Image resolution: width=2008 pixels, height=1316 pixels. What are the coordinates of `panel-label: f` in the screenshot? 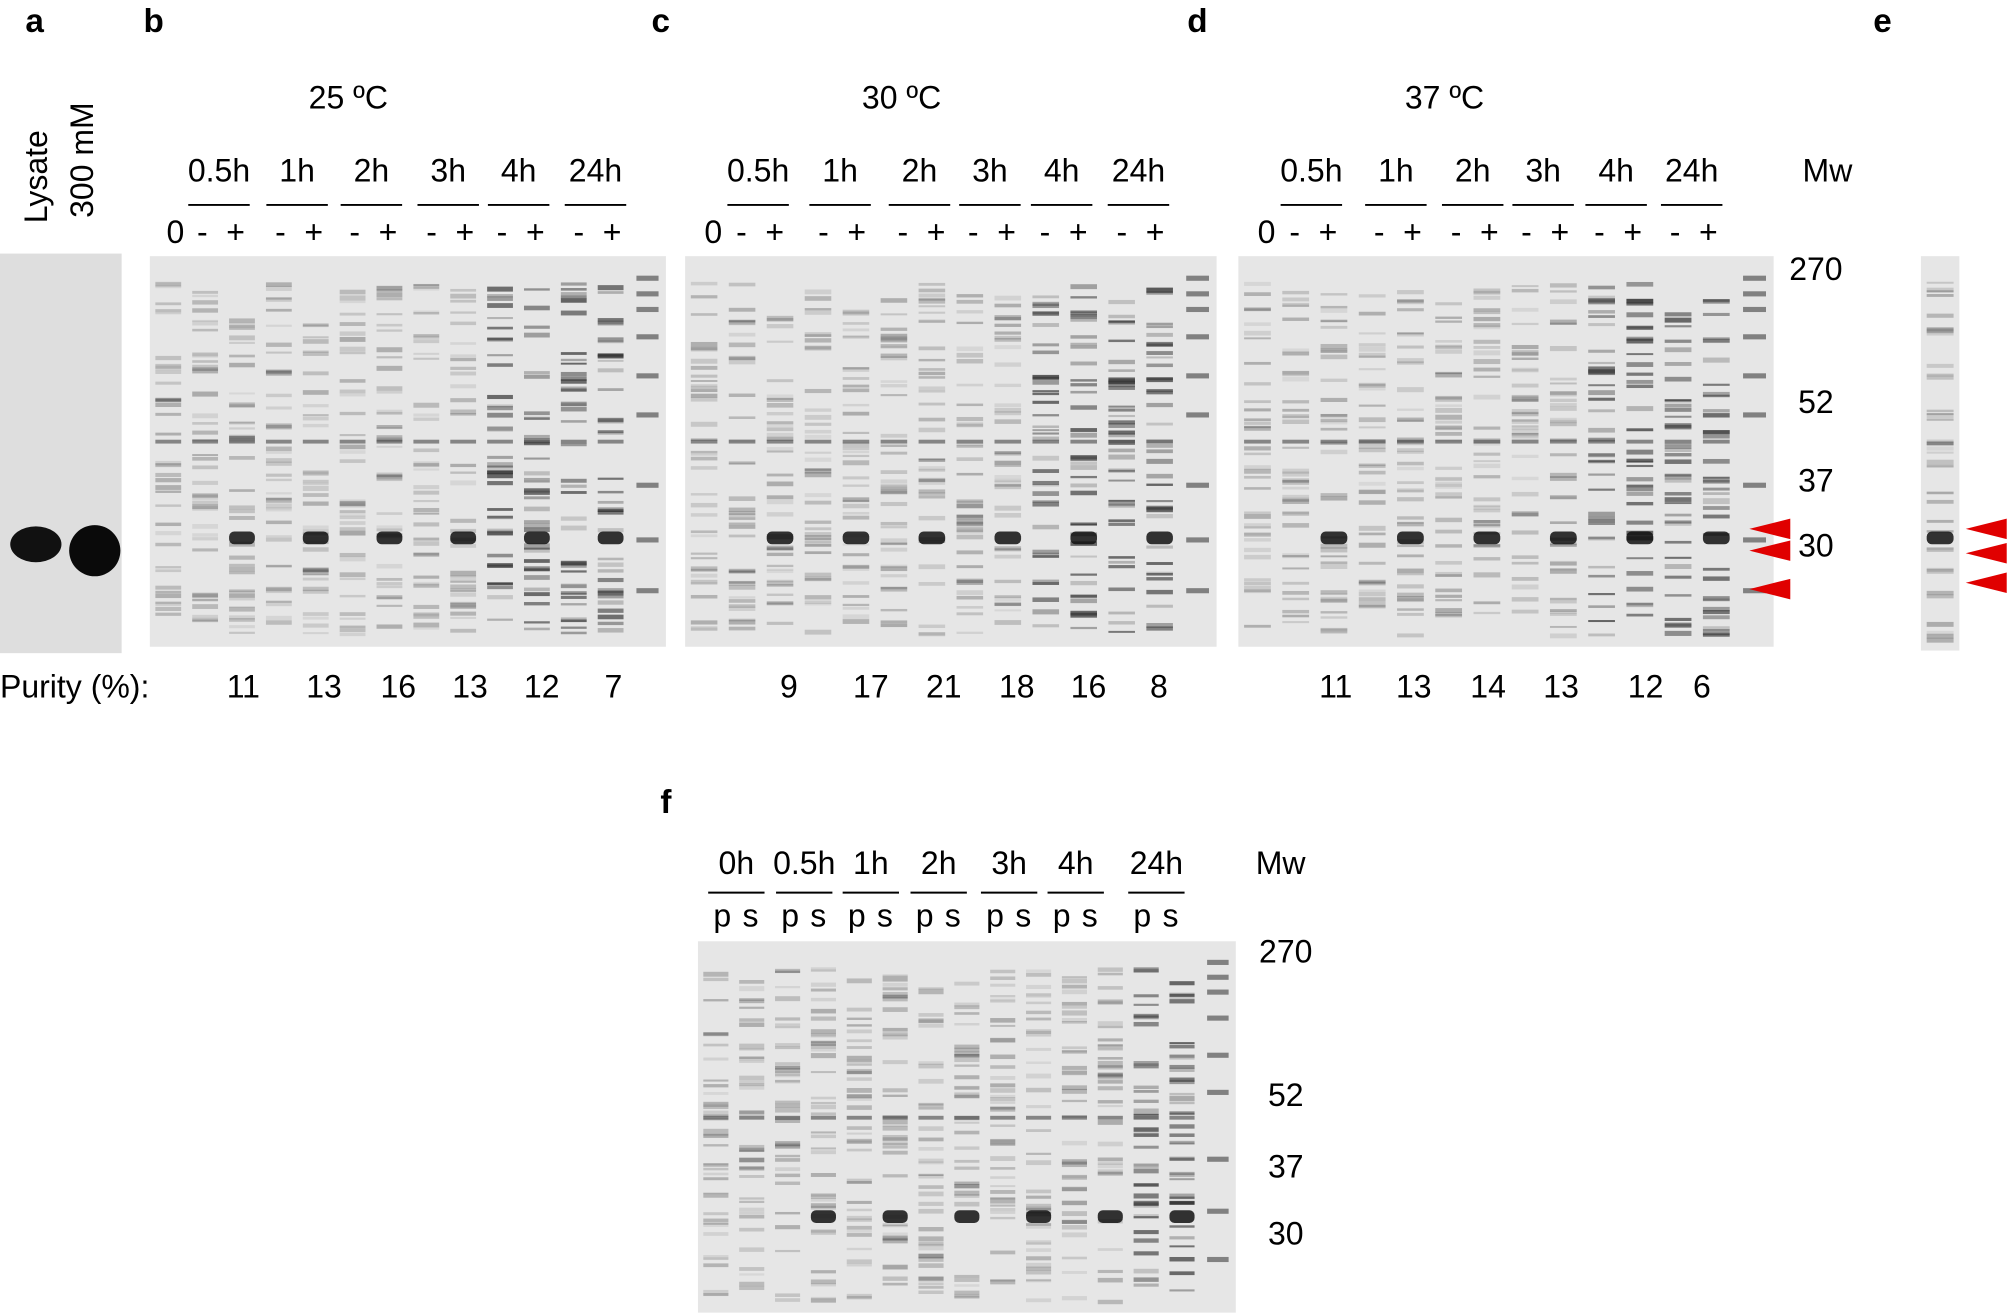 It's located at (666, 802).